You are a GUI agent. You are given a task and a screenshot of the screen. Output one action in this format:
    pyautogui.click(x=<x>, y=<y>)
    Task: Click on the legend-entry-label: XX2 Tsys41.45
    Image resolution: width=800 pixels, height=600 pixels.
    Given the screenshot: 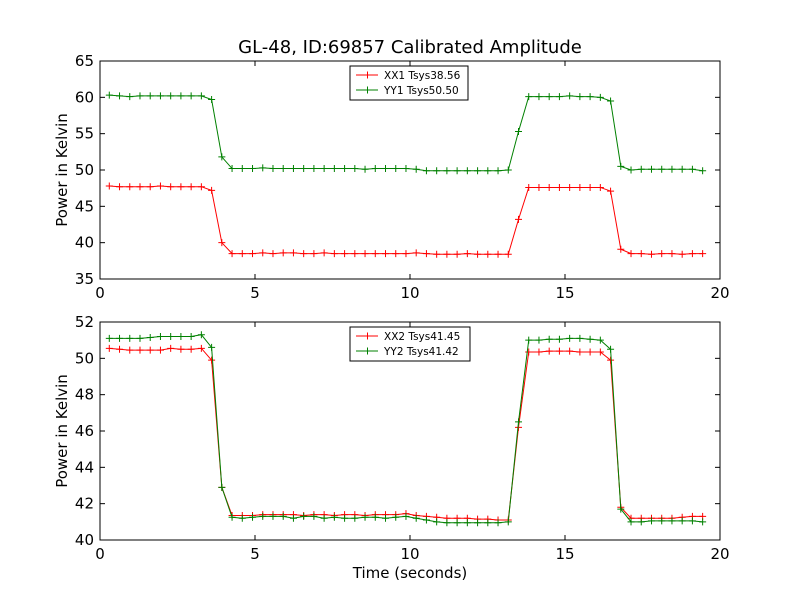 What is the action you would take?
    pyautogui.click(x=422, y=337)
    